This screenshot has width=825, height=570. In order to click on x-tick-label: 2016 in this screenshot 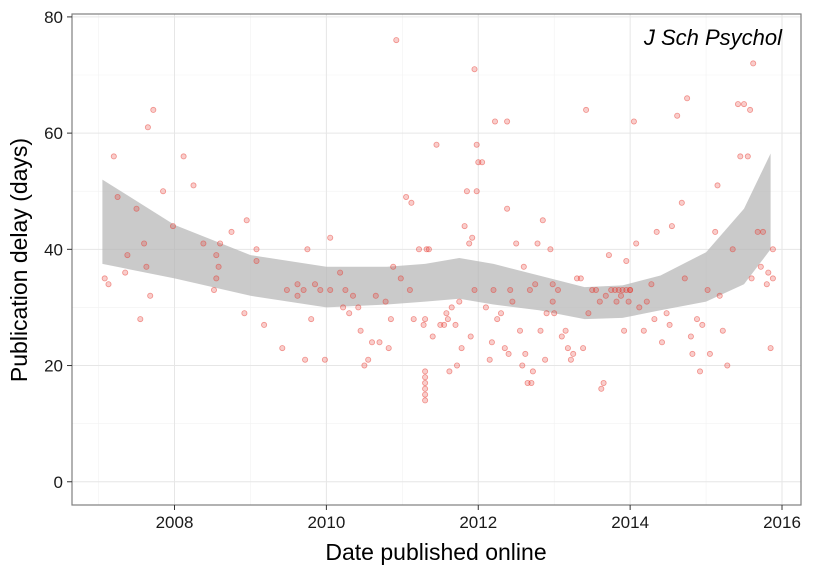, I will do `click(782, 522)`.